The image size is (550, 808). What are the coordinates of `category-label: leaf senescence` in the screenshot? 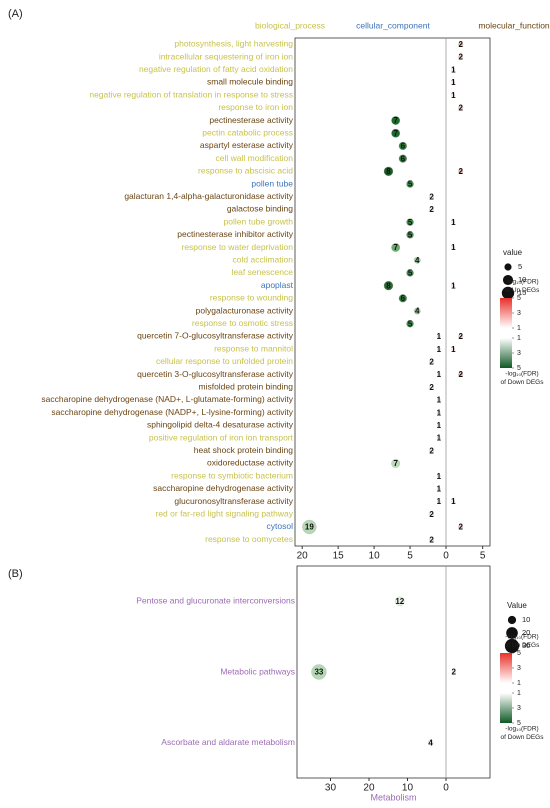 It's located at (263, 272).